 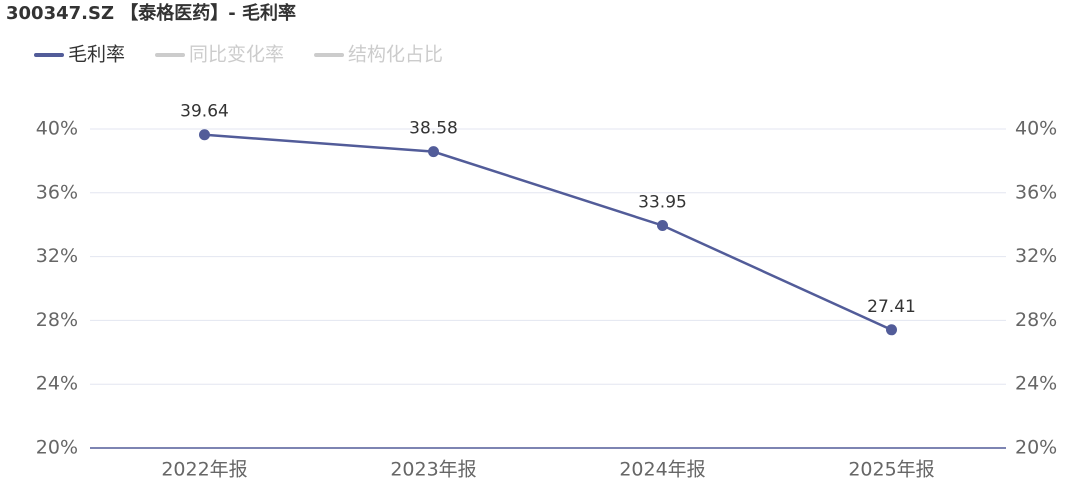 What do you see at coordinates (1036, 192) in the screenshot?
I see `y2-tick-label: 36%` at bounding box center [1036, 192].